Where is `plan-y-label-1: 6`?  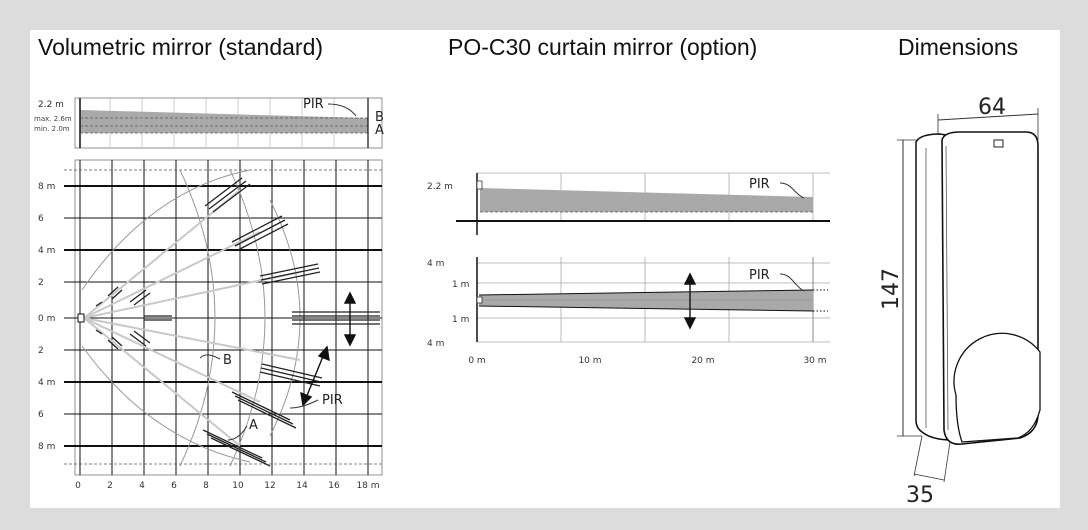 plan-y-label-1: 6 is located at coordinates (41, 219).